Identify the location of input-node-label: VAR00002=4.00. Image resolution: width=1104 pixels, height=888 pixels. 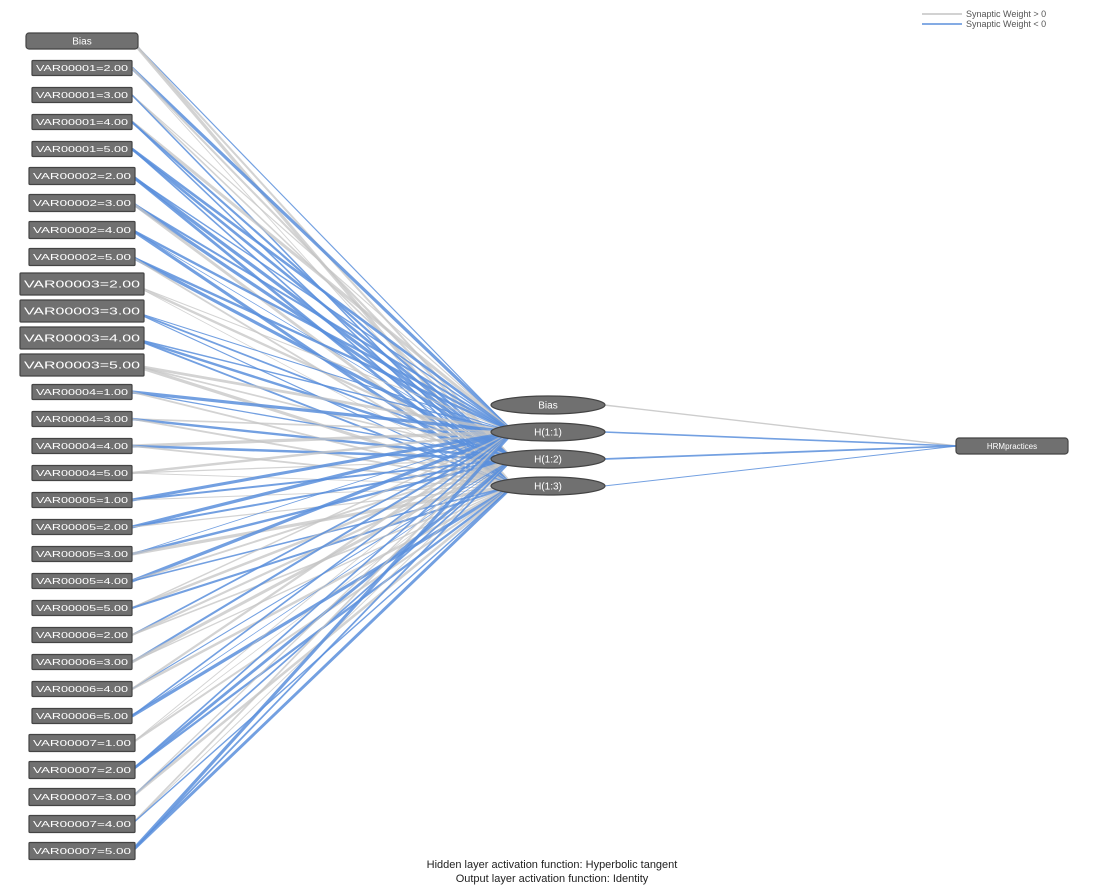
(82, 230).